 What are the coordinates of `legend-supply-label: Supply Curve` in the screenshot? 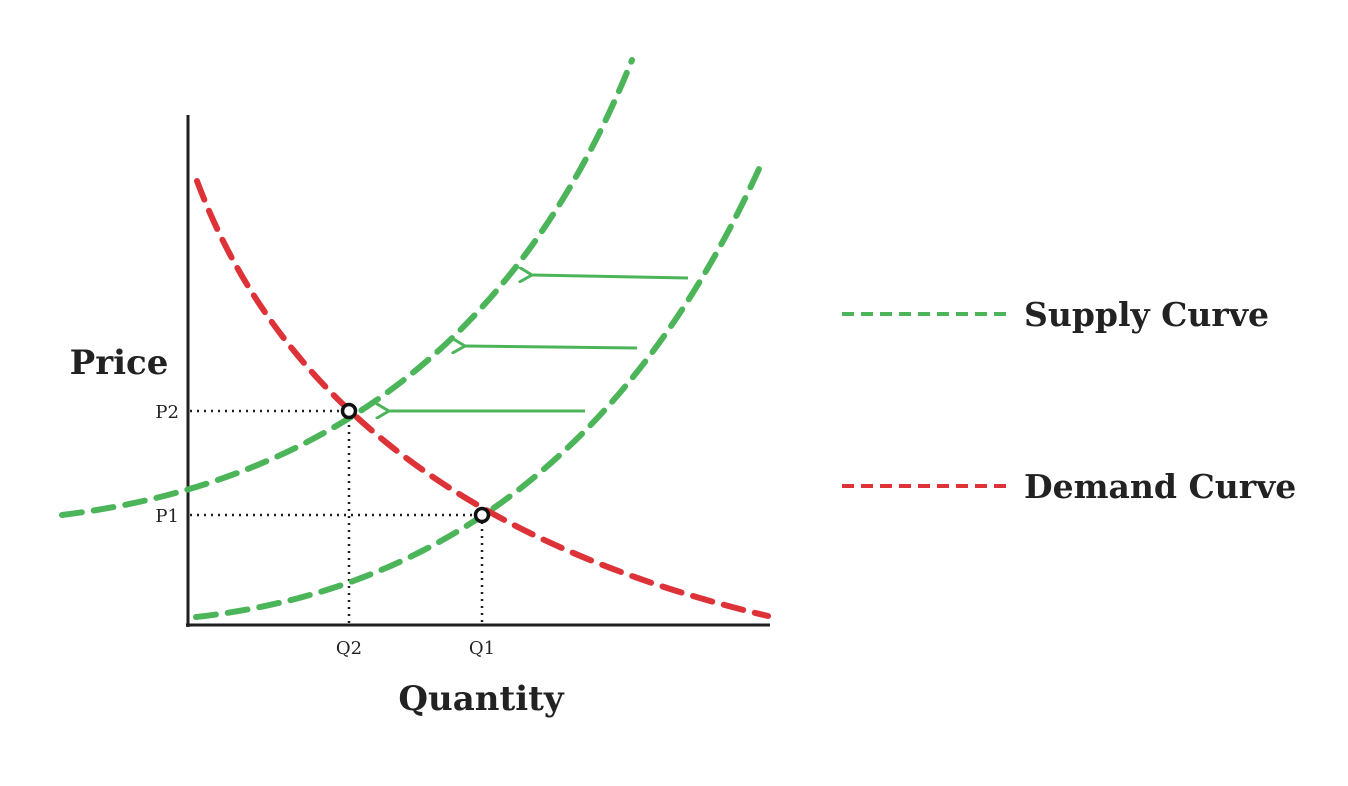 It's located at (1146, 314).